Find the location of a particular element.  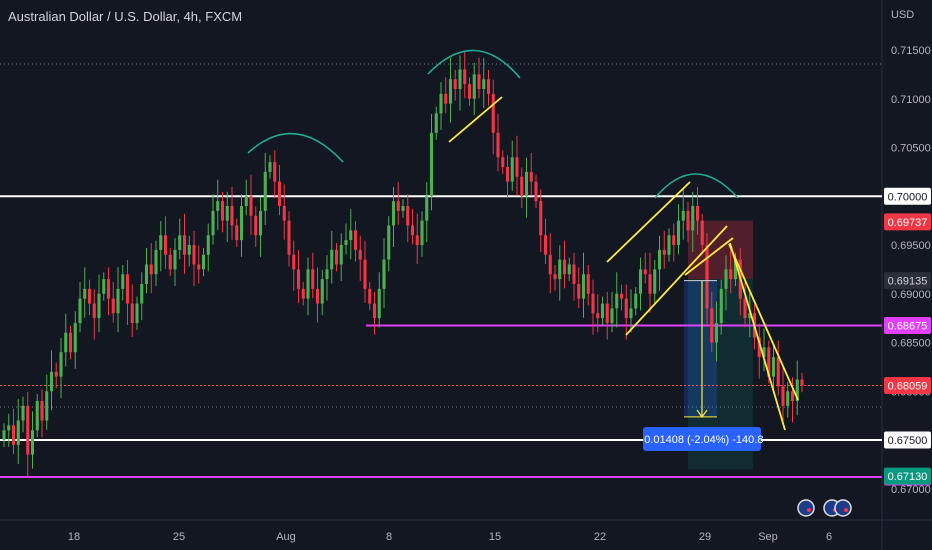

stop-zone is located at coordinates (720, 250).